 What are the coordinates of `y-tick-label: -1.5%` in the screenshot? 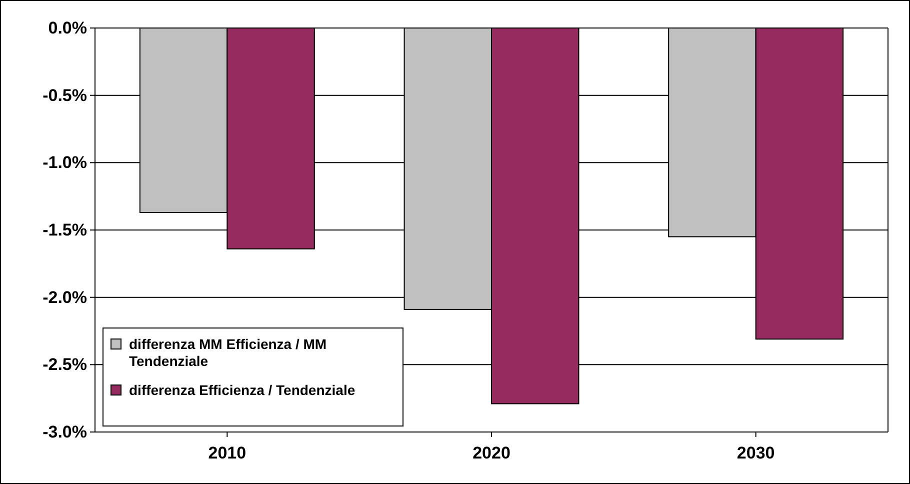 It's located at (64, 230).